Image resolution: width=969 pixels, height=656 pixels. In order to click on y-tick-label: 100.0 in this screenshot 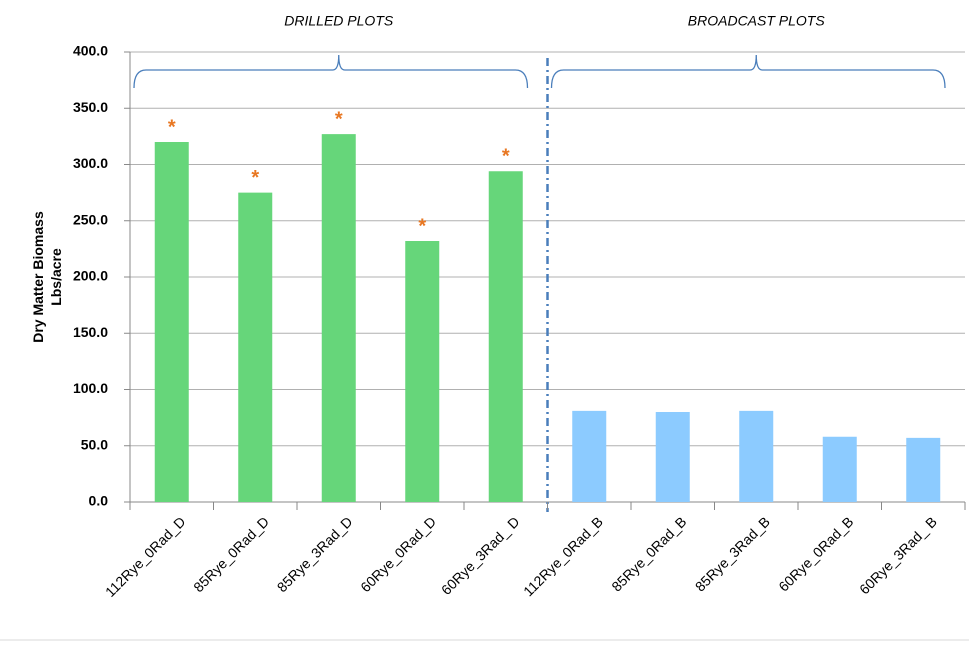, I will do `click(90, 388)`.